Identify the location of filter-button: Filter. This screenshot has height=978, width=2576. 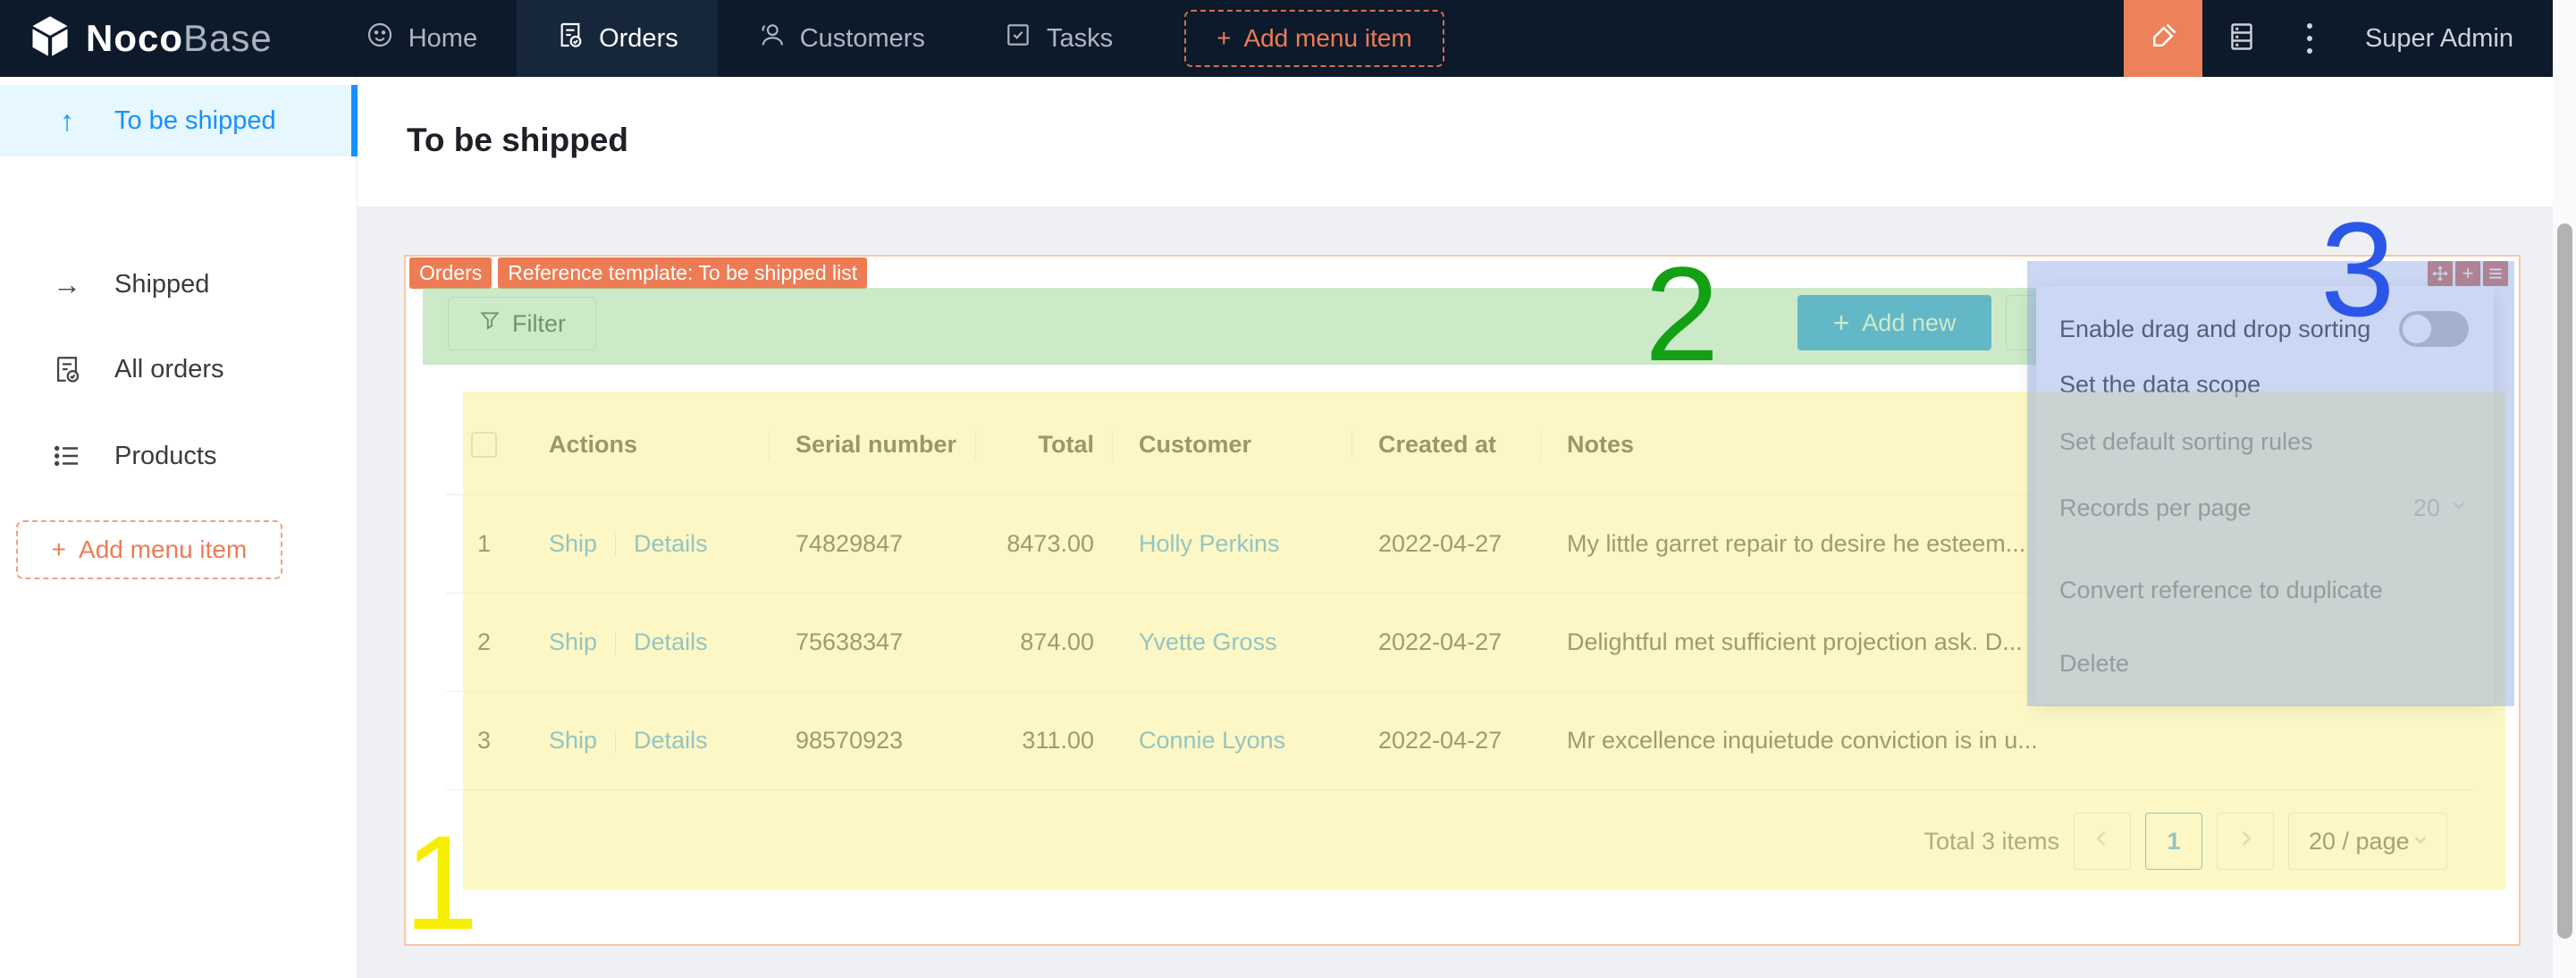
(522, 323).